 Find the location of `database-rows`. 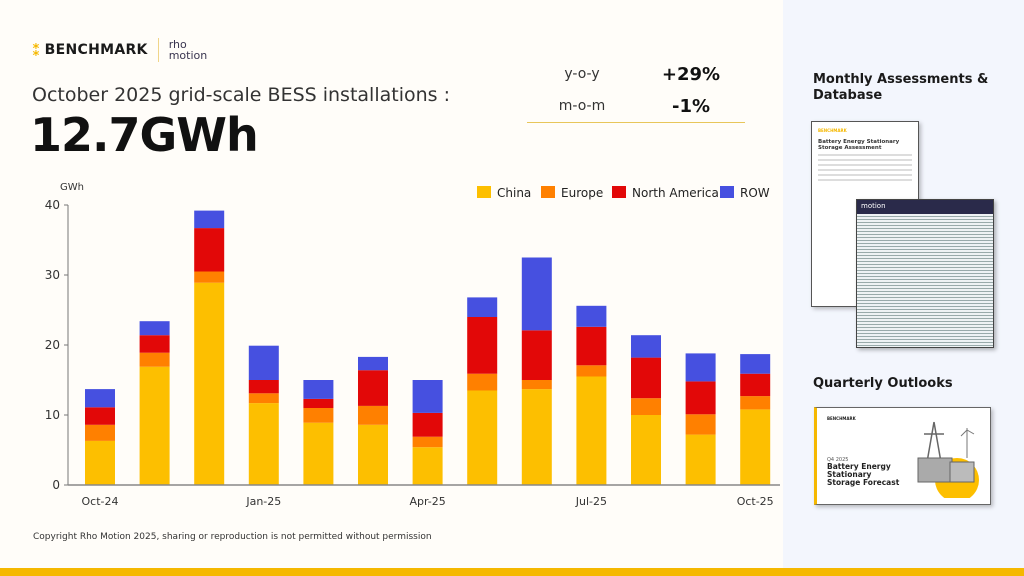

database-rows is located at coordinates (925, 280).